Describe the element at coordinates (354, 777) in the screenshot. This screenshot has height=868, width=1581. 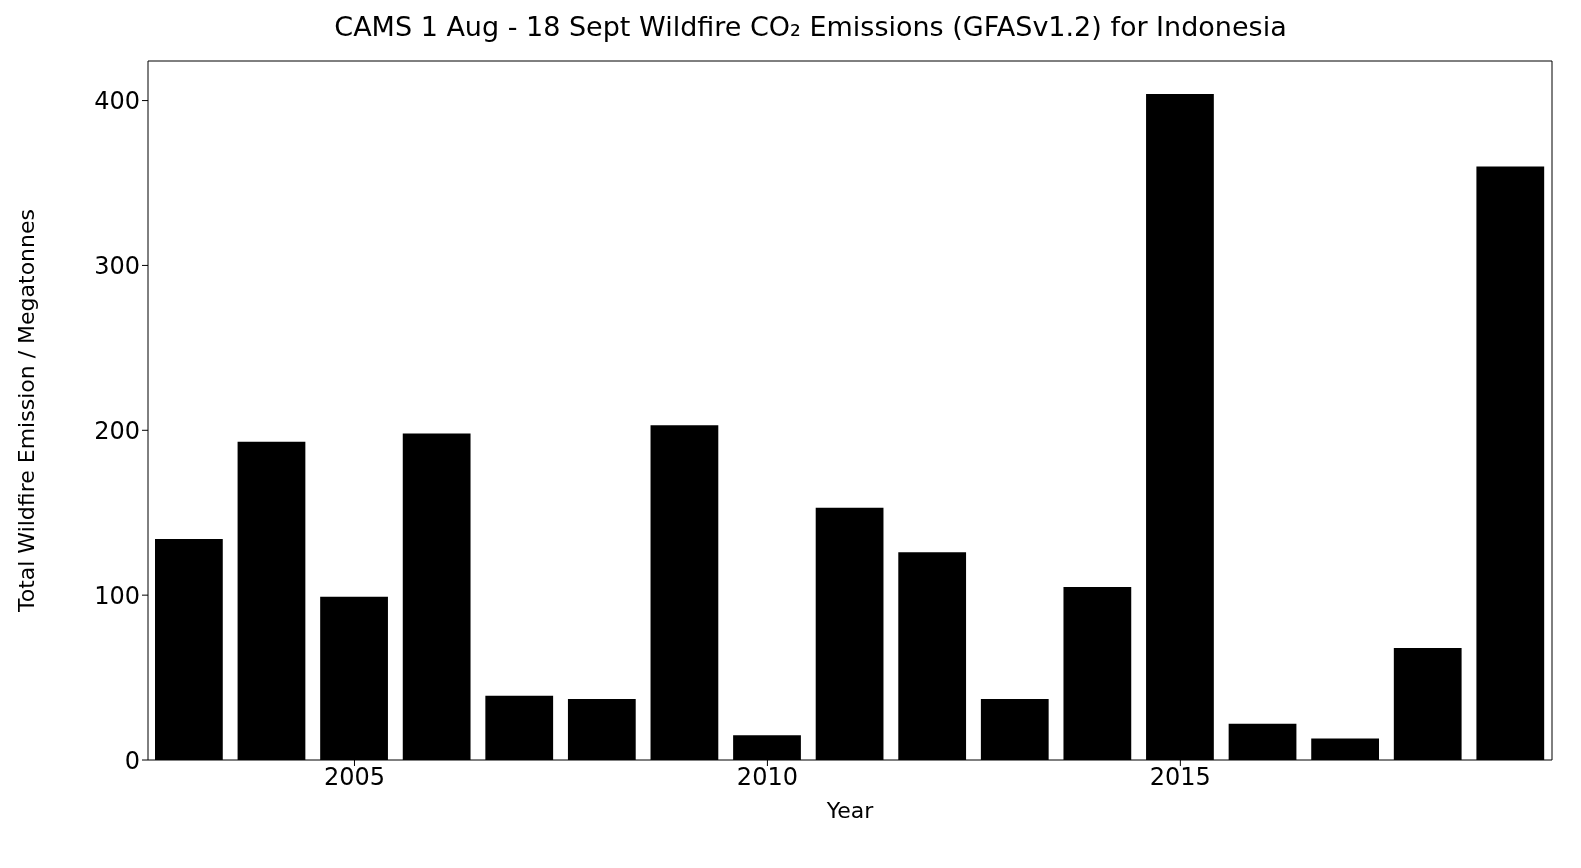
I see `x-tick-label: 2005` at that location.